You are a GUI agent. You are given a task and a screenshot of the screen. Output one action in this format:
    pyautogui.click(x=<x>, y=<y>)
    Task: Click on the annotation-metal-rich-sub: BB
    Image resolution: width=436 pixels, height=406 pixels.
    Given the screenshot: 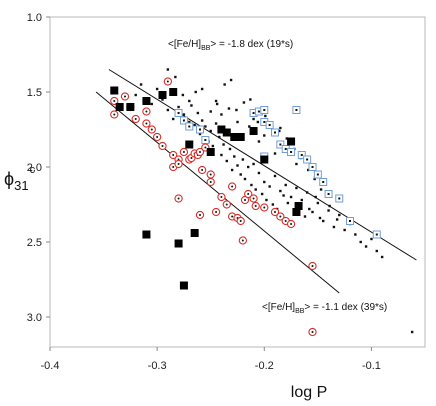 What is the action you would take?
    pyautogui.click(x=300, y=311)
    